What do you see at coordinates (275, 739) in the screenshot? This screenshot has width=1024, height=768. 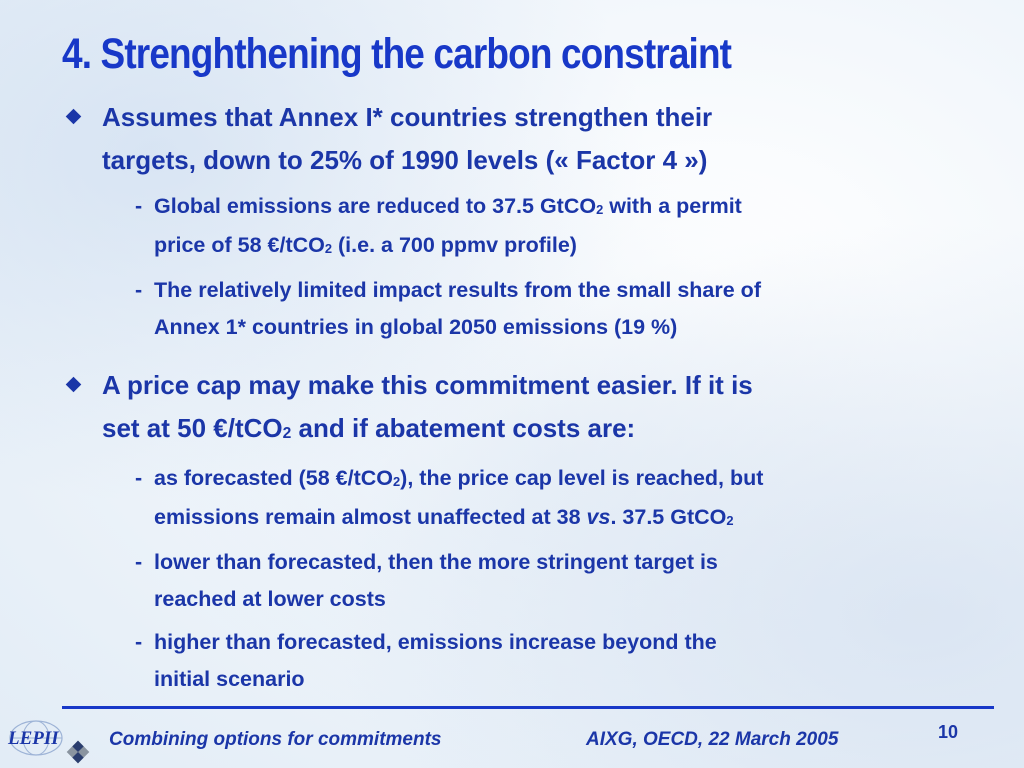 I see `footer-presentation-title: Combining options for commitments` at bounding box center [275, 739].